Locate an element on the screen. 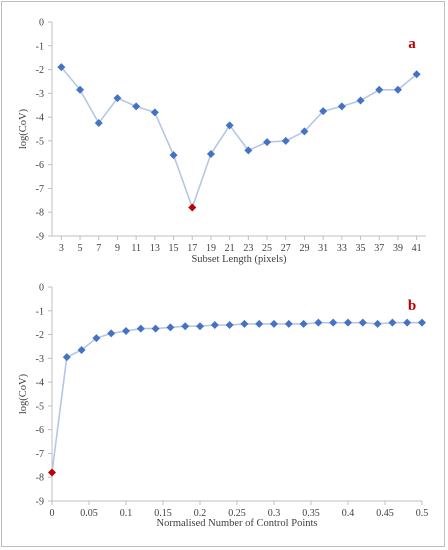  x-tick-label: 39 is located at coordinates (398, 248).